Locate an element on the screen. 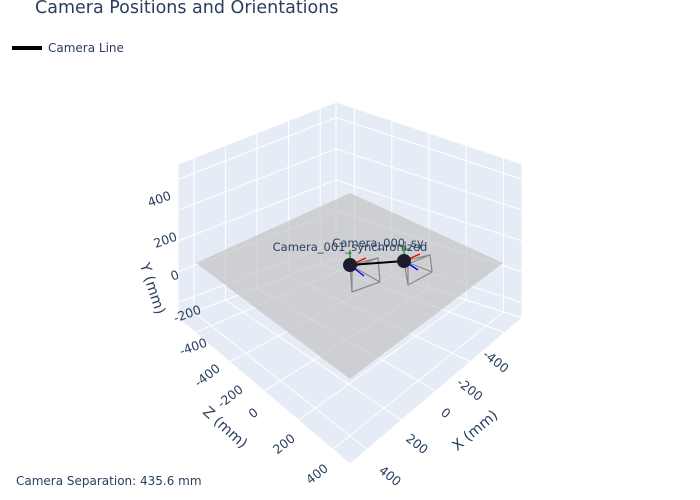 The width and height of the screenshot is (700, 500). y-axis-title: Y (mm) is located at coordinates (152, 288).